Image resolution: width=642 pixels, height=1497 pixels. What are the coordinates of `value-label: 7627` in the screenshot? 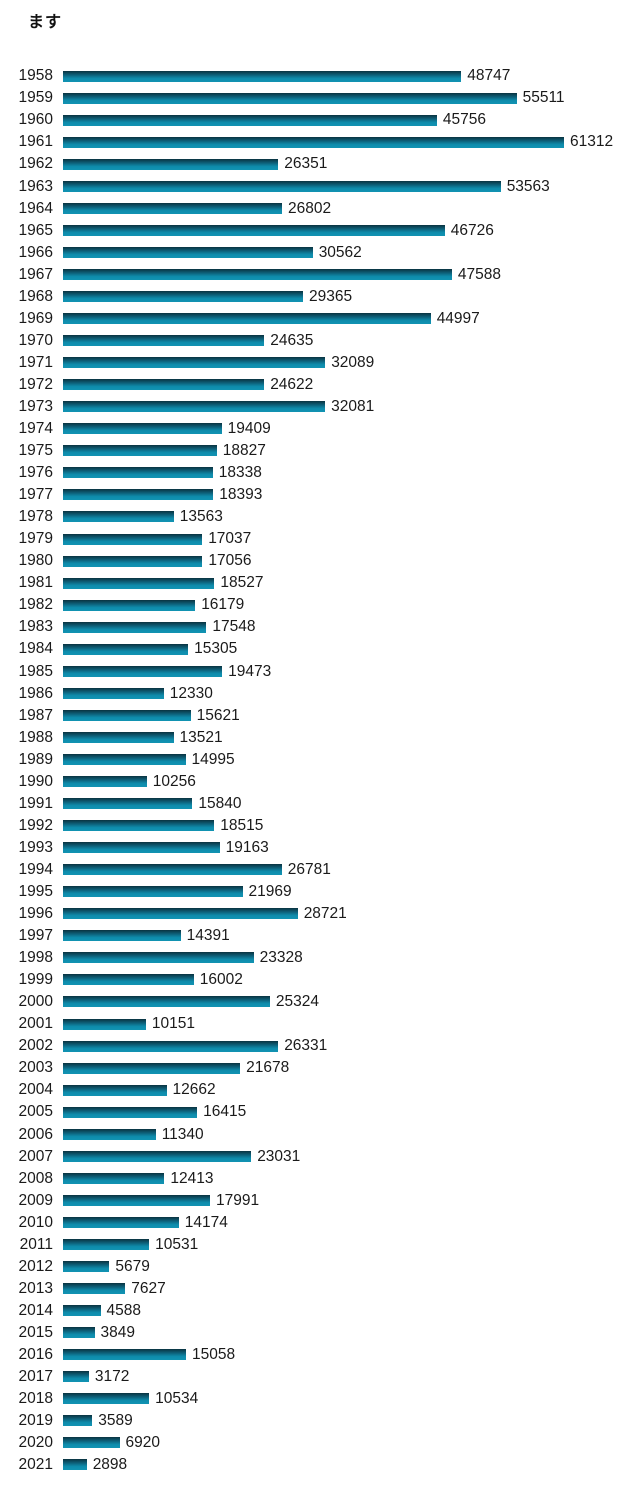 It's located at (148, 1288).